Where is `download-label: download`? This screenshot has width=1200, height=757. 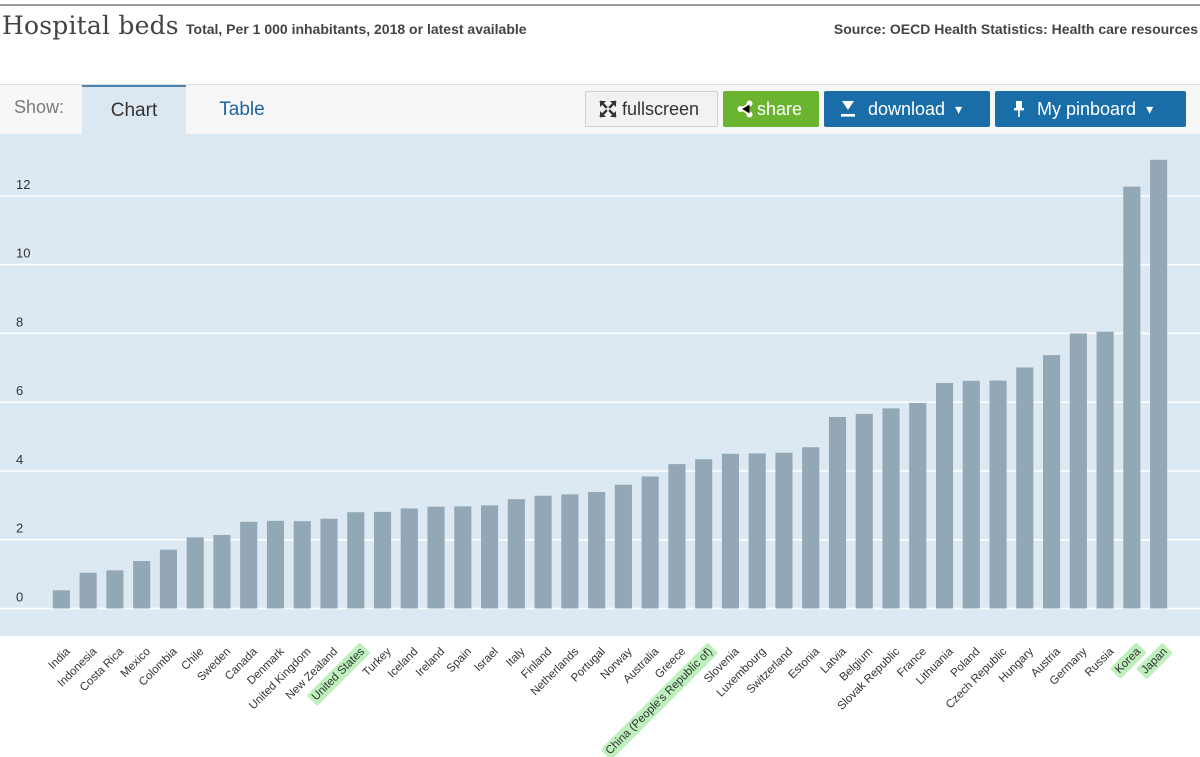 download-label: download is located at coordinates (907, 108).